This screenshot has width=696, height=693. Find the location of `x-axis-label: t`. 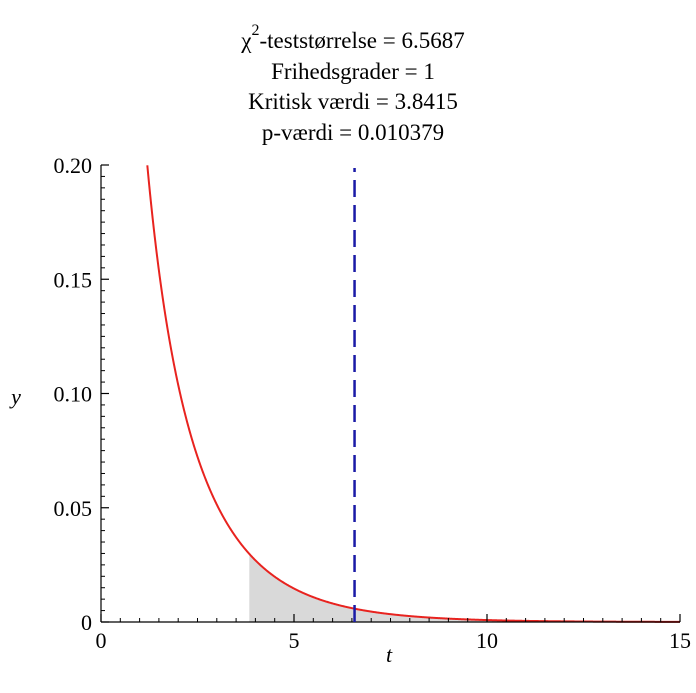

x-axis-label: t is located at coordinates (389, 654).